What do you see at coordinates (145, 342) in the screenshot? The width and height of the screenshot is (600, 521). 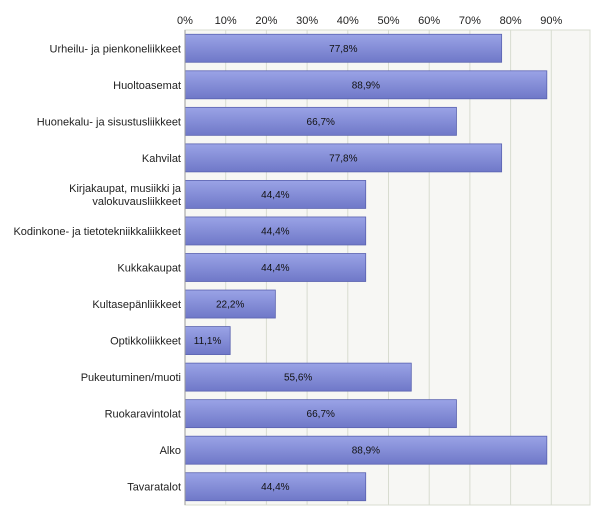 I see `category-label: Optikkoliikkeet` at bounding box center [145, 342].